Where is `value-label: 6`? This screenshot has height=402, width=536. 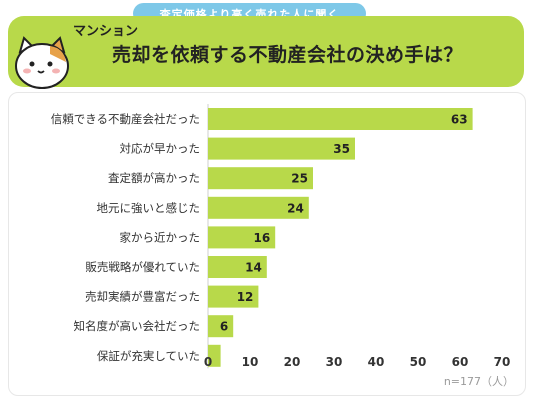
value-label: 6 is located at coordinates (224, 327).